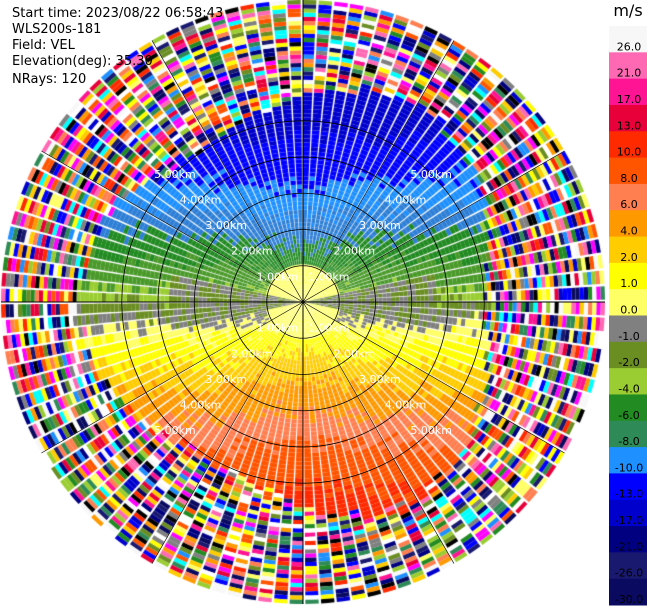 The image size is (647, 607). What do you see at coordinates (629, 599) in the screenshot?
I see `colorbar-tick-label: -30.0` at bounding box center [629, 599].